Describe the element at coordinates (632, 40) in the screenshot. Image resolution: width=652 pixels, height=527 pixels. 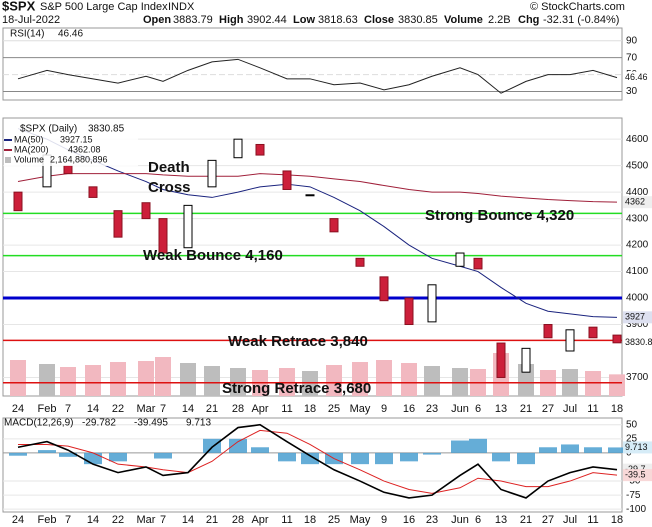
I see `y-tick-label: 90` at that location.